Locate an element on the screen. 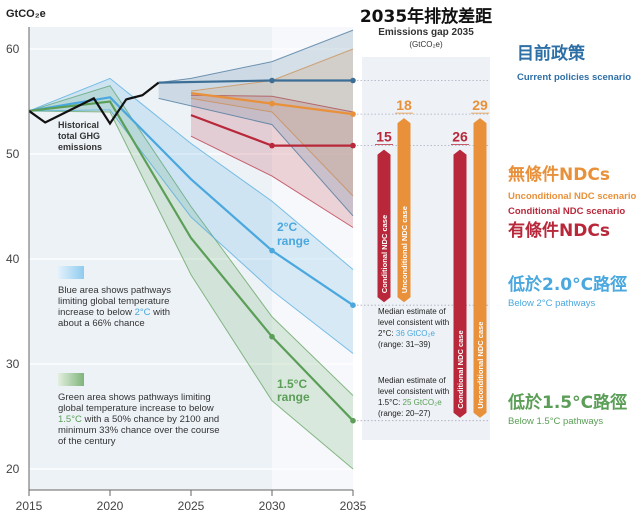 The width and height of the screenshot is (639, 522). historical-emissions-line is located at coordinates (94, 103).